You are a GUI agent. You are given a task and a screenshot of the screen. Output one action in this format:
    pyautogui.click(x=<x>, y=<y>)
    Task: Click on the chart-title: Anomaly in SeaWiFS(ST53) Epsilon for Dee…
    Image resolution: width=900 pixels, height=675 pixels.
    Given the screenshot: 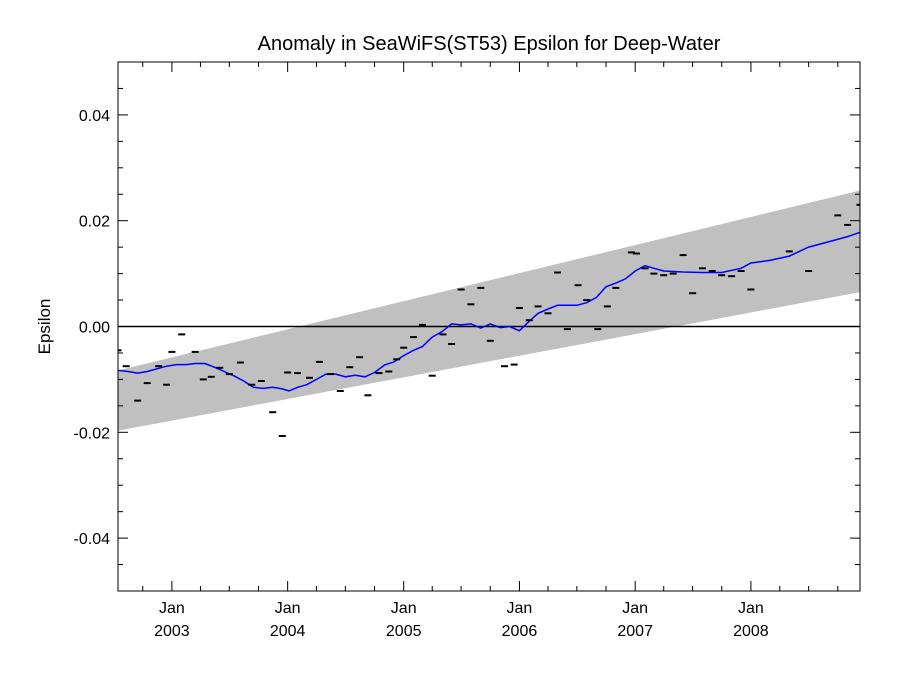 What is the action you would take?
    pyautogui.click(x=489, y=44)
    